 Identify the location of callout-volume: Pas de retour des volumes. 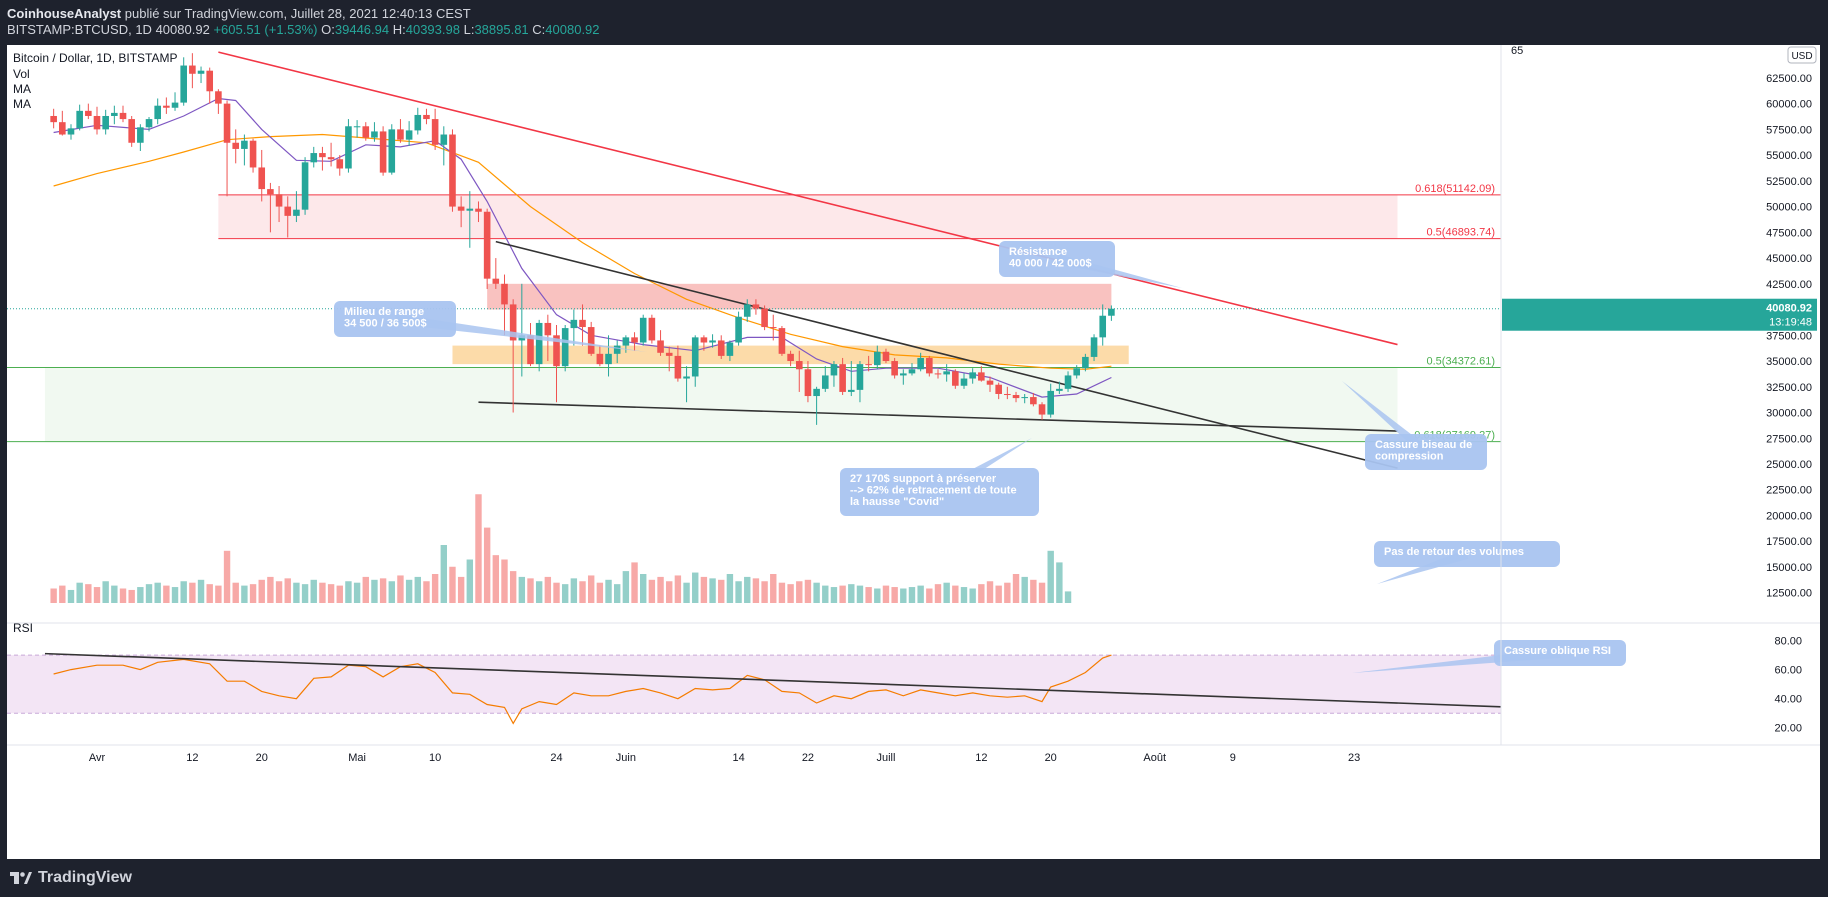
(1467, 562).